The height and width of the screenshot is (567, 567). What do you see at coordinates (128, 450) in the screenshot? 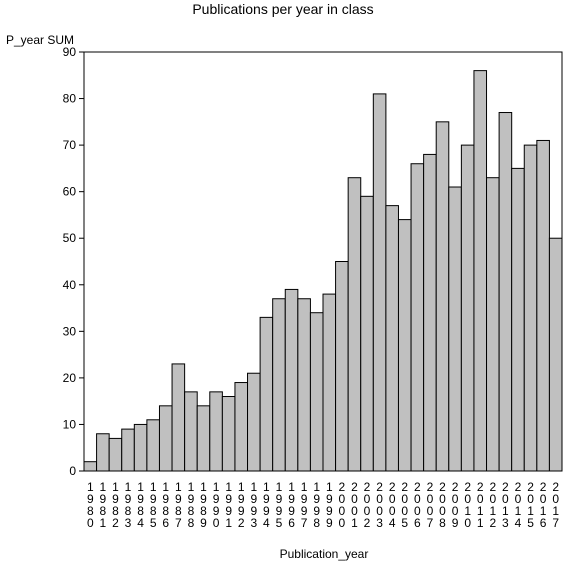
I see `bar-1983` at bounding box center [128, 450].